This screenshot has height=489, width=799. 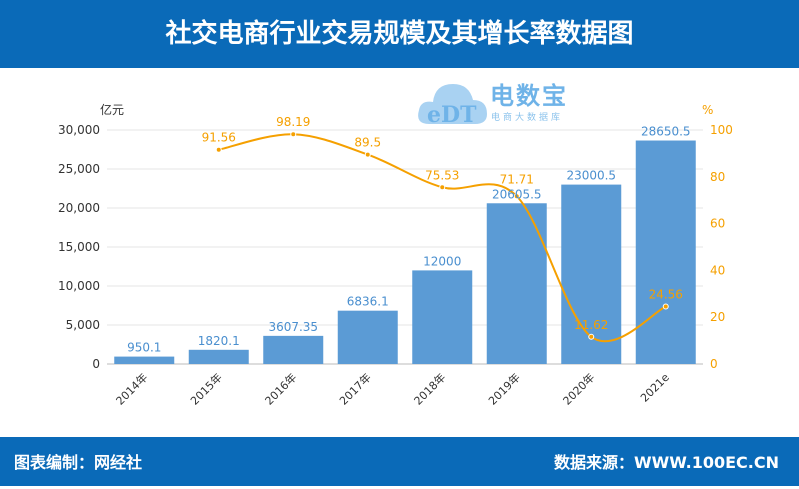 I want to click on x-tick-label: 2019年, so click(x=503, y=388).